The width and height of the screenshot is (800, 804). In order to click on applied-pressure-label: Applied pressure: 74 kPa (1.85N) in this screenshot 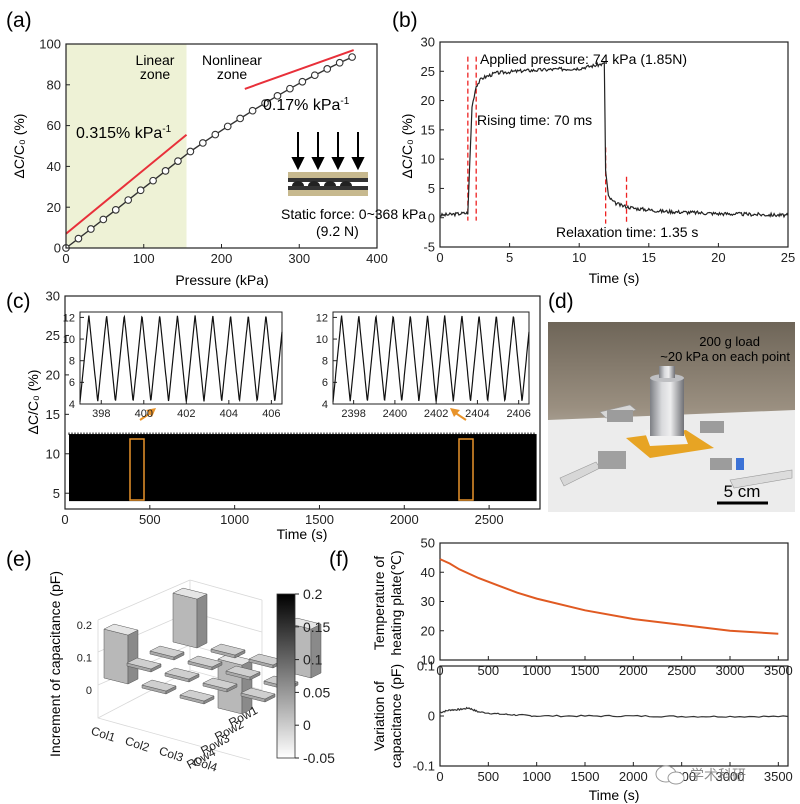, I will do `click(583, 59)`.